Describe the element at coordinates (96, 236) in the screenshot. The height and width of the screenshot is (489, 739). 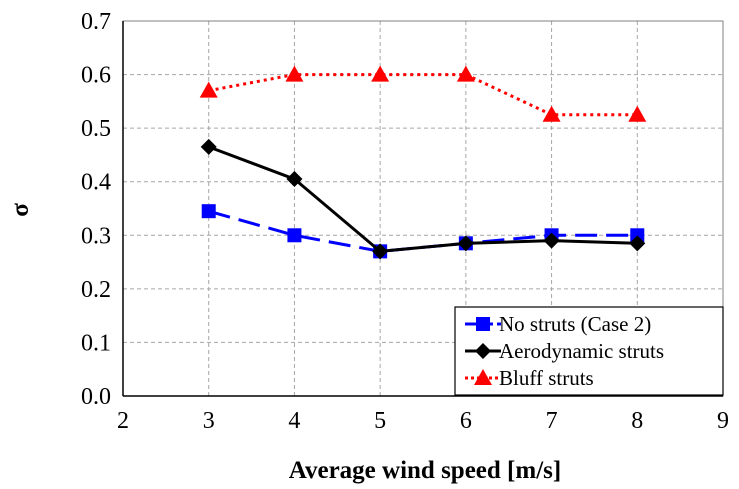
I see `y-tick-label: 0.3` at that location.